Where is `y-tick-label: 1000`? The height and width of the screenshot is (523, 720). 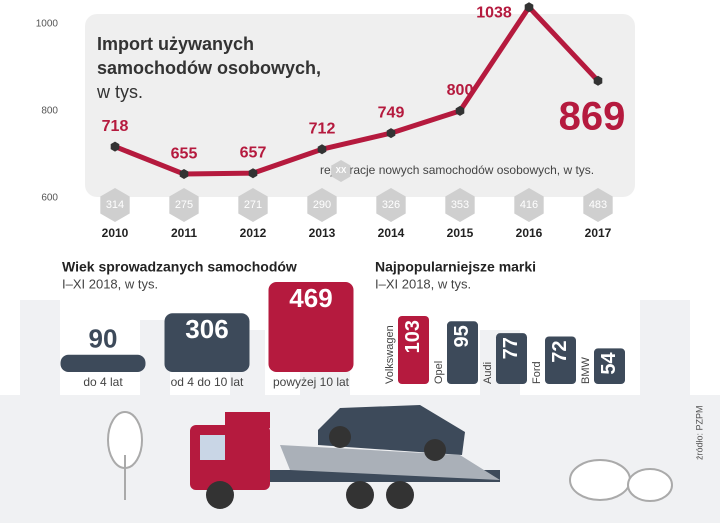 y-tick-label: 1000 is located at coordinates (47, 23).